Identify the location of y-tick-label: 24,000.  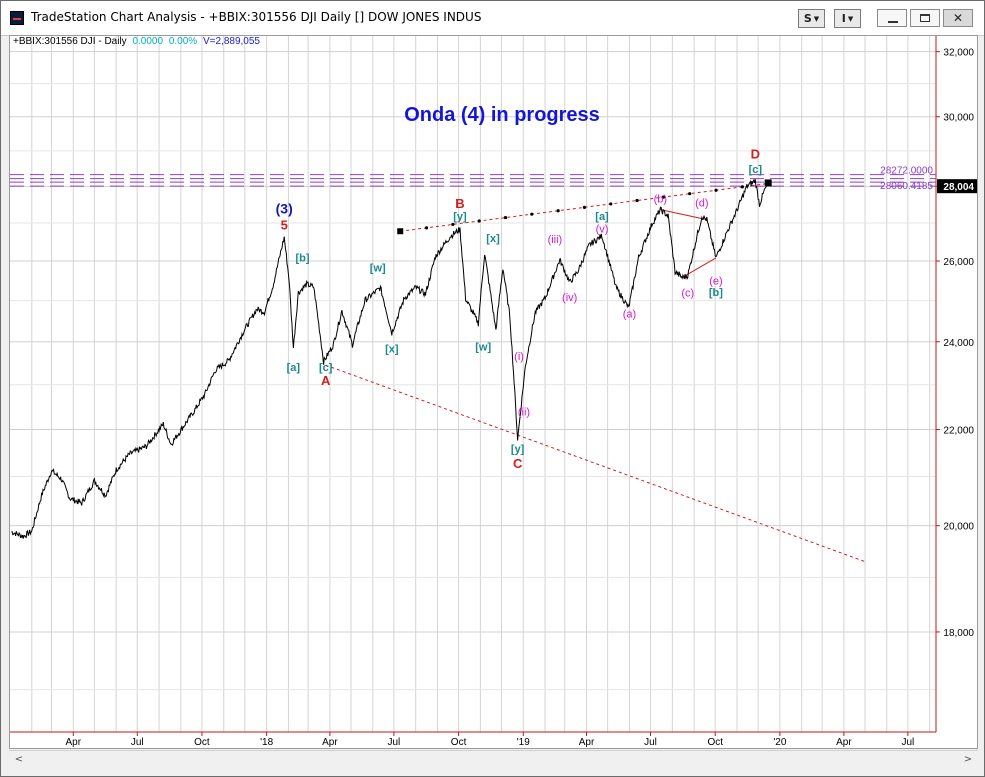
(958, 343).